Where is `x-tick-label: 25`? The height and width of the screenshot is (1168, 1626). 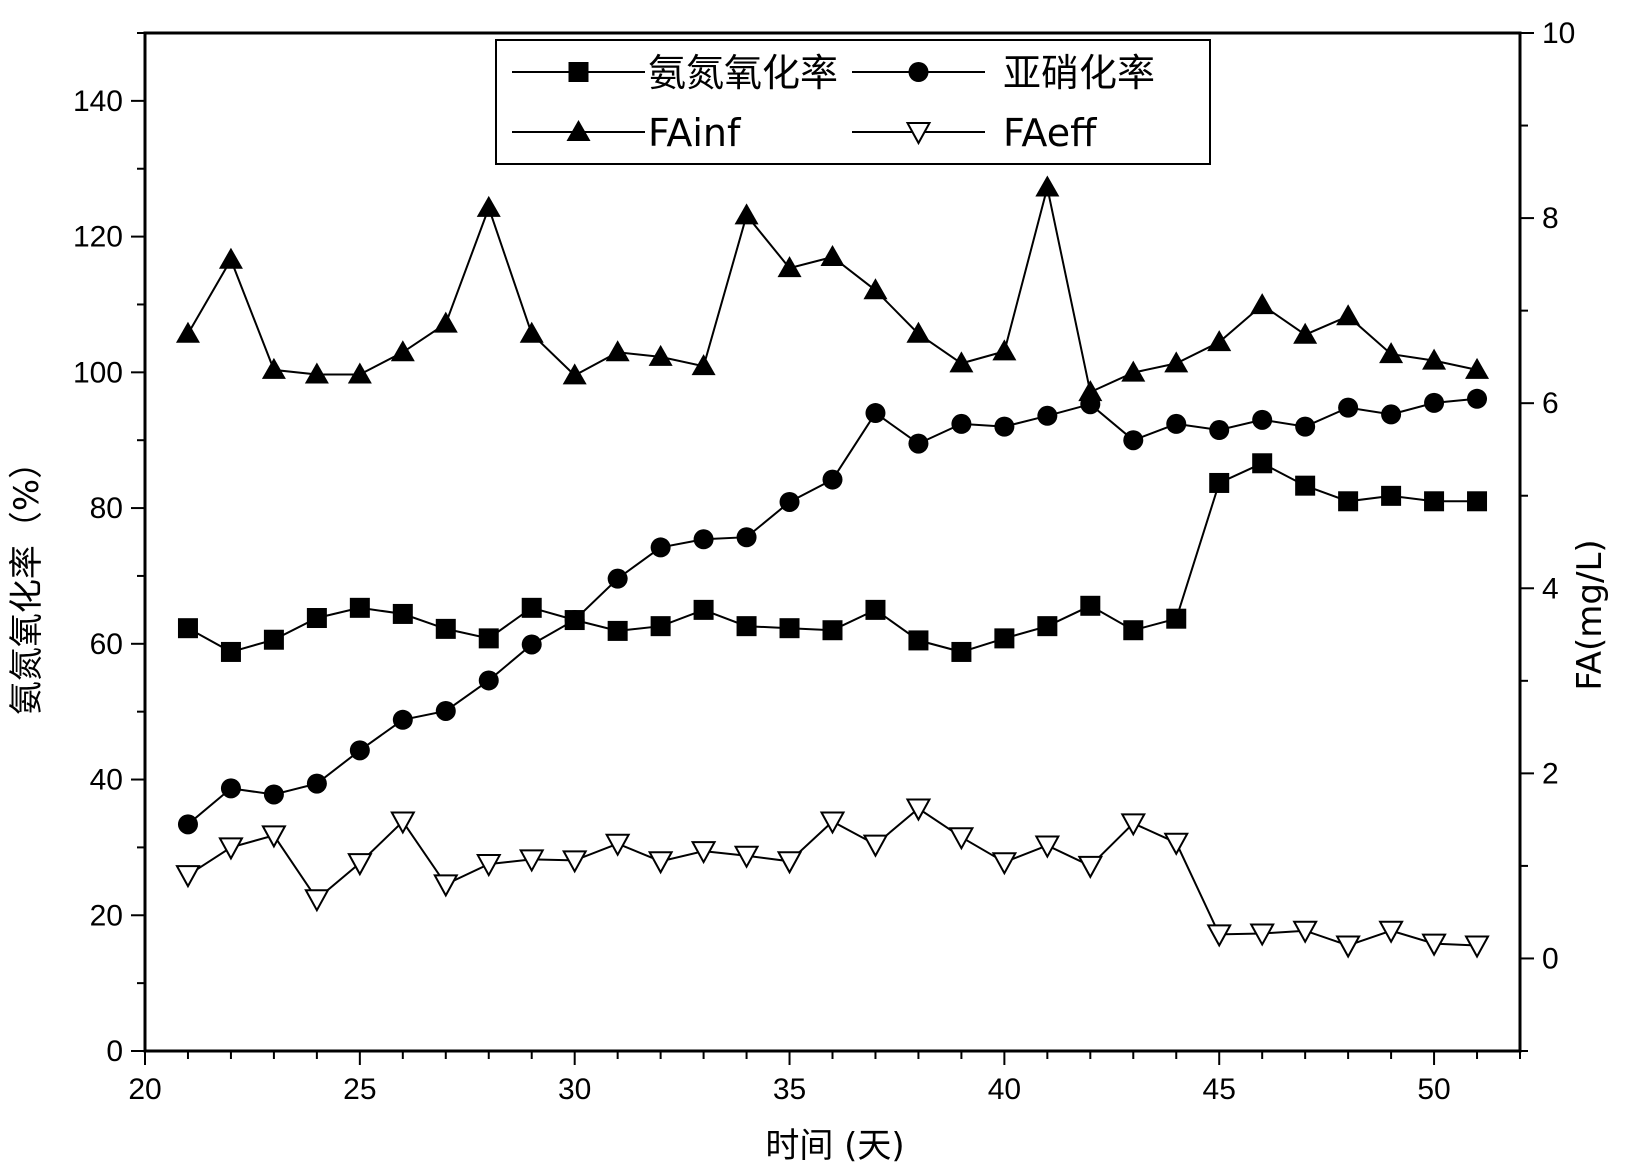
x-tick-label: 25 is located at coordinates (359, 1089).